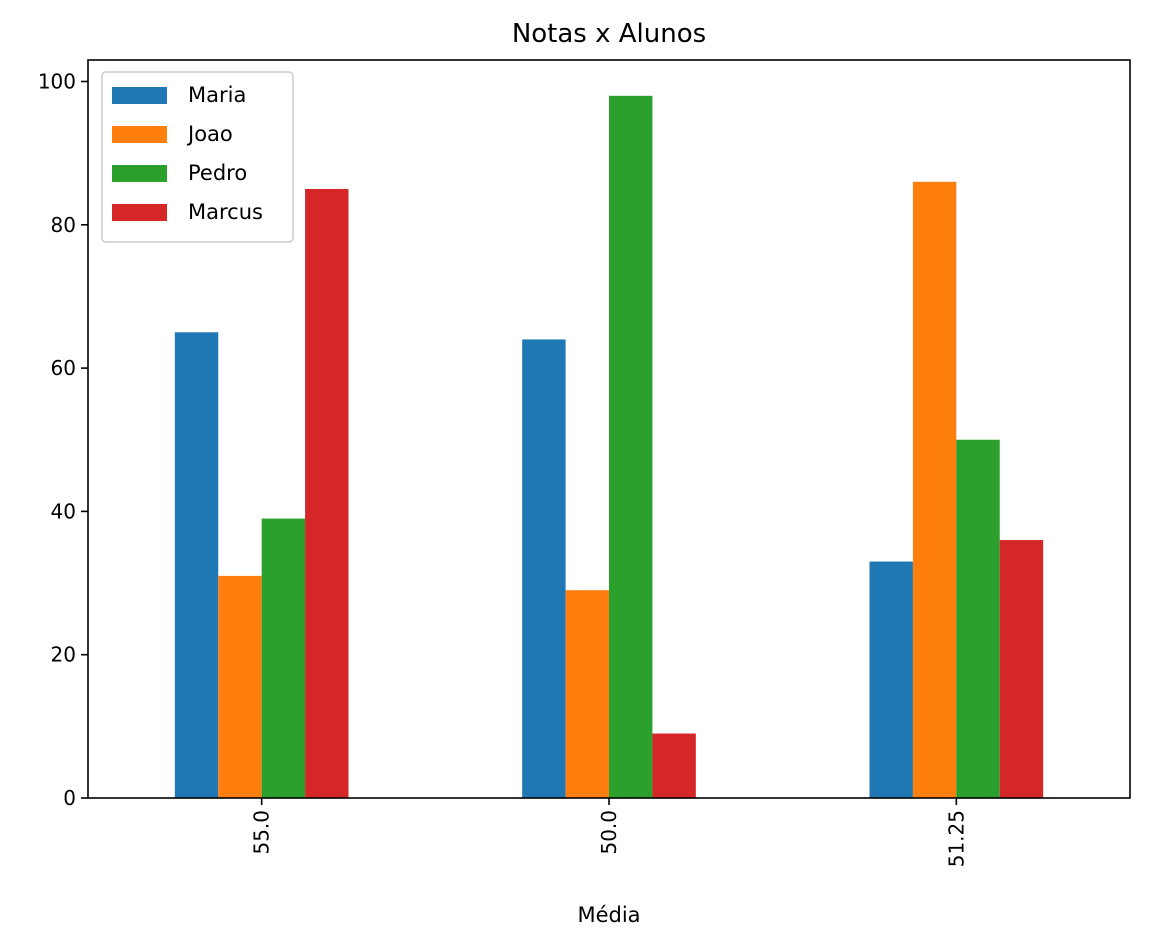 This screenshot has width=1149, height=949. What do you see at coordinates (139, 134) in the screenshot?
I see `legend-swatch-joao` at bounding box center [139, 134].